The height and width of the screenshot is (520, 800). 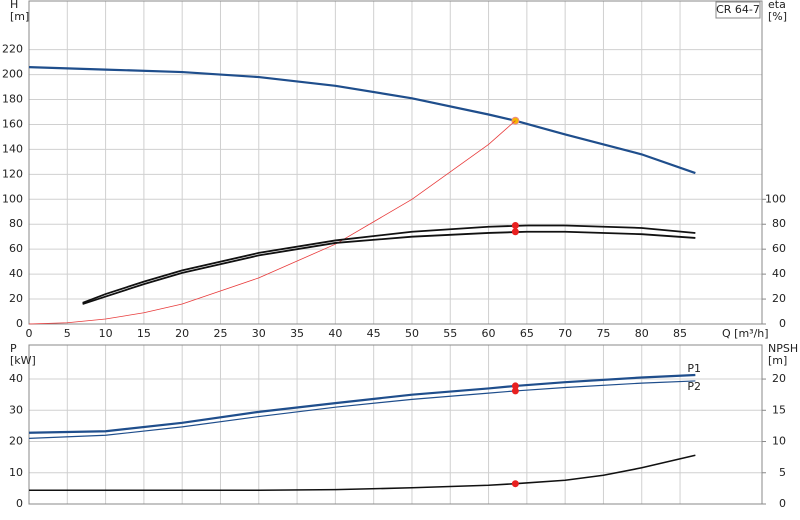 What do you see at coordinates (12, 99) in the screenshot?
I see `y-tick-label: 180` at bounding box center [12, 99].